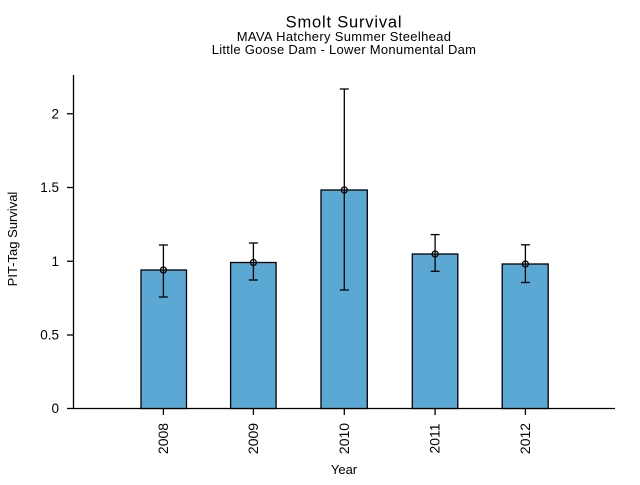  Describe the element at coordinates (435, 438) in the screenshot. I see `svg-text: 2011` at that location.